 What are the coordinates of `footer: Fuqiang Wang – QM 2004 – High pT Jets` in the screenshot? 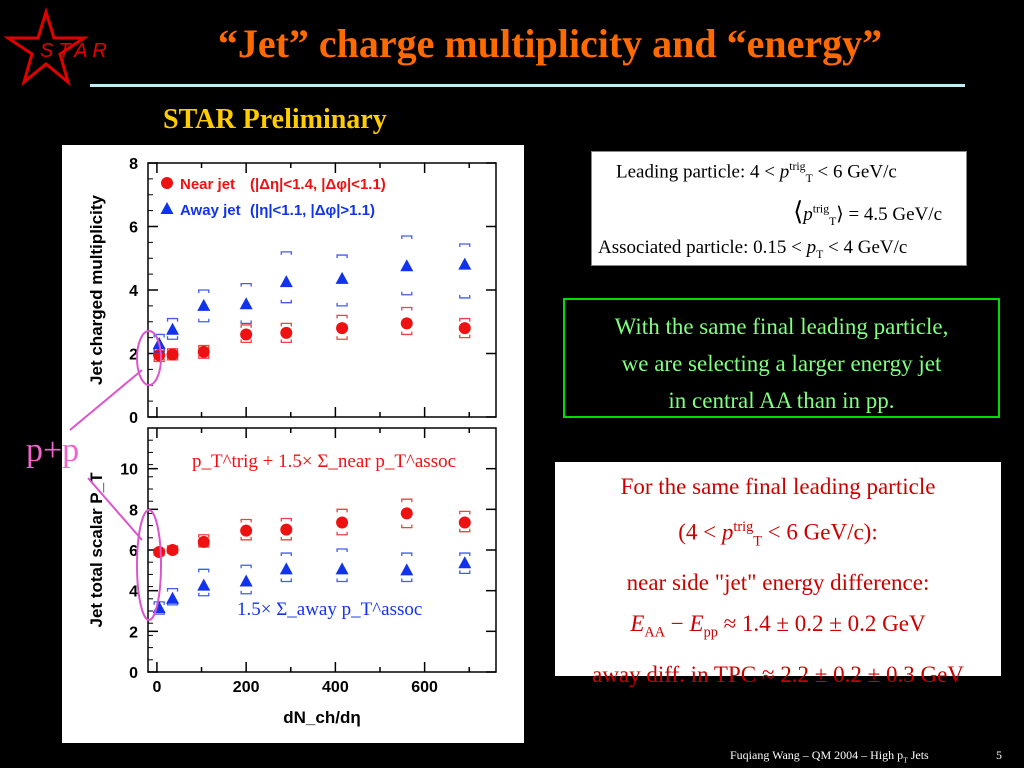 It's located at (829, 756).